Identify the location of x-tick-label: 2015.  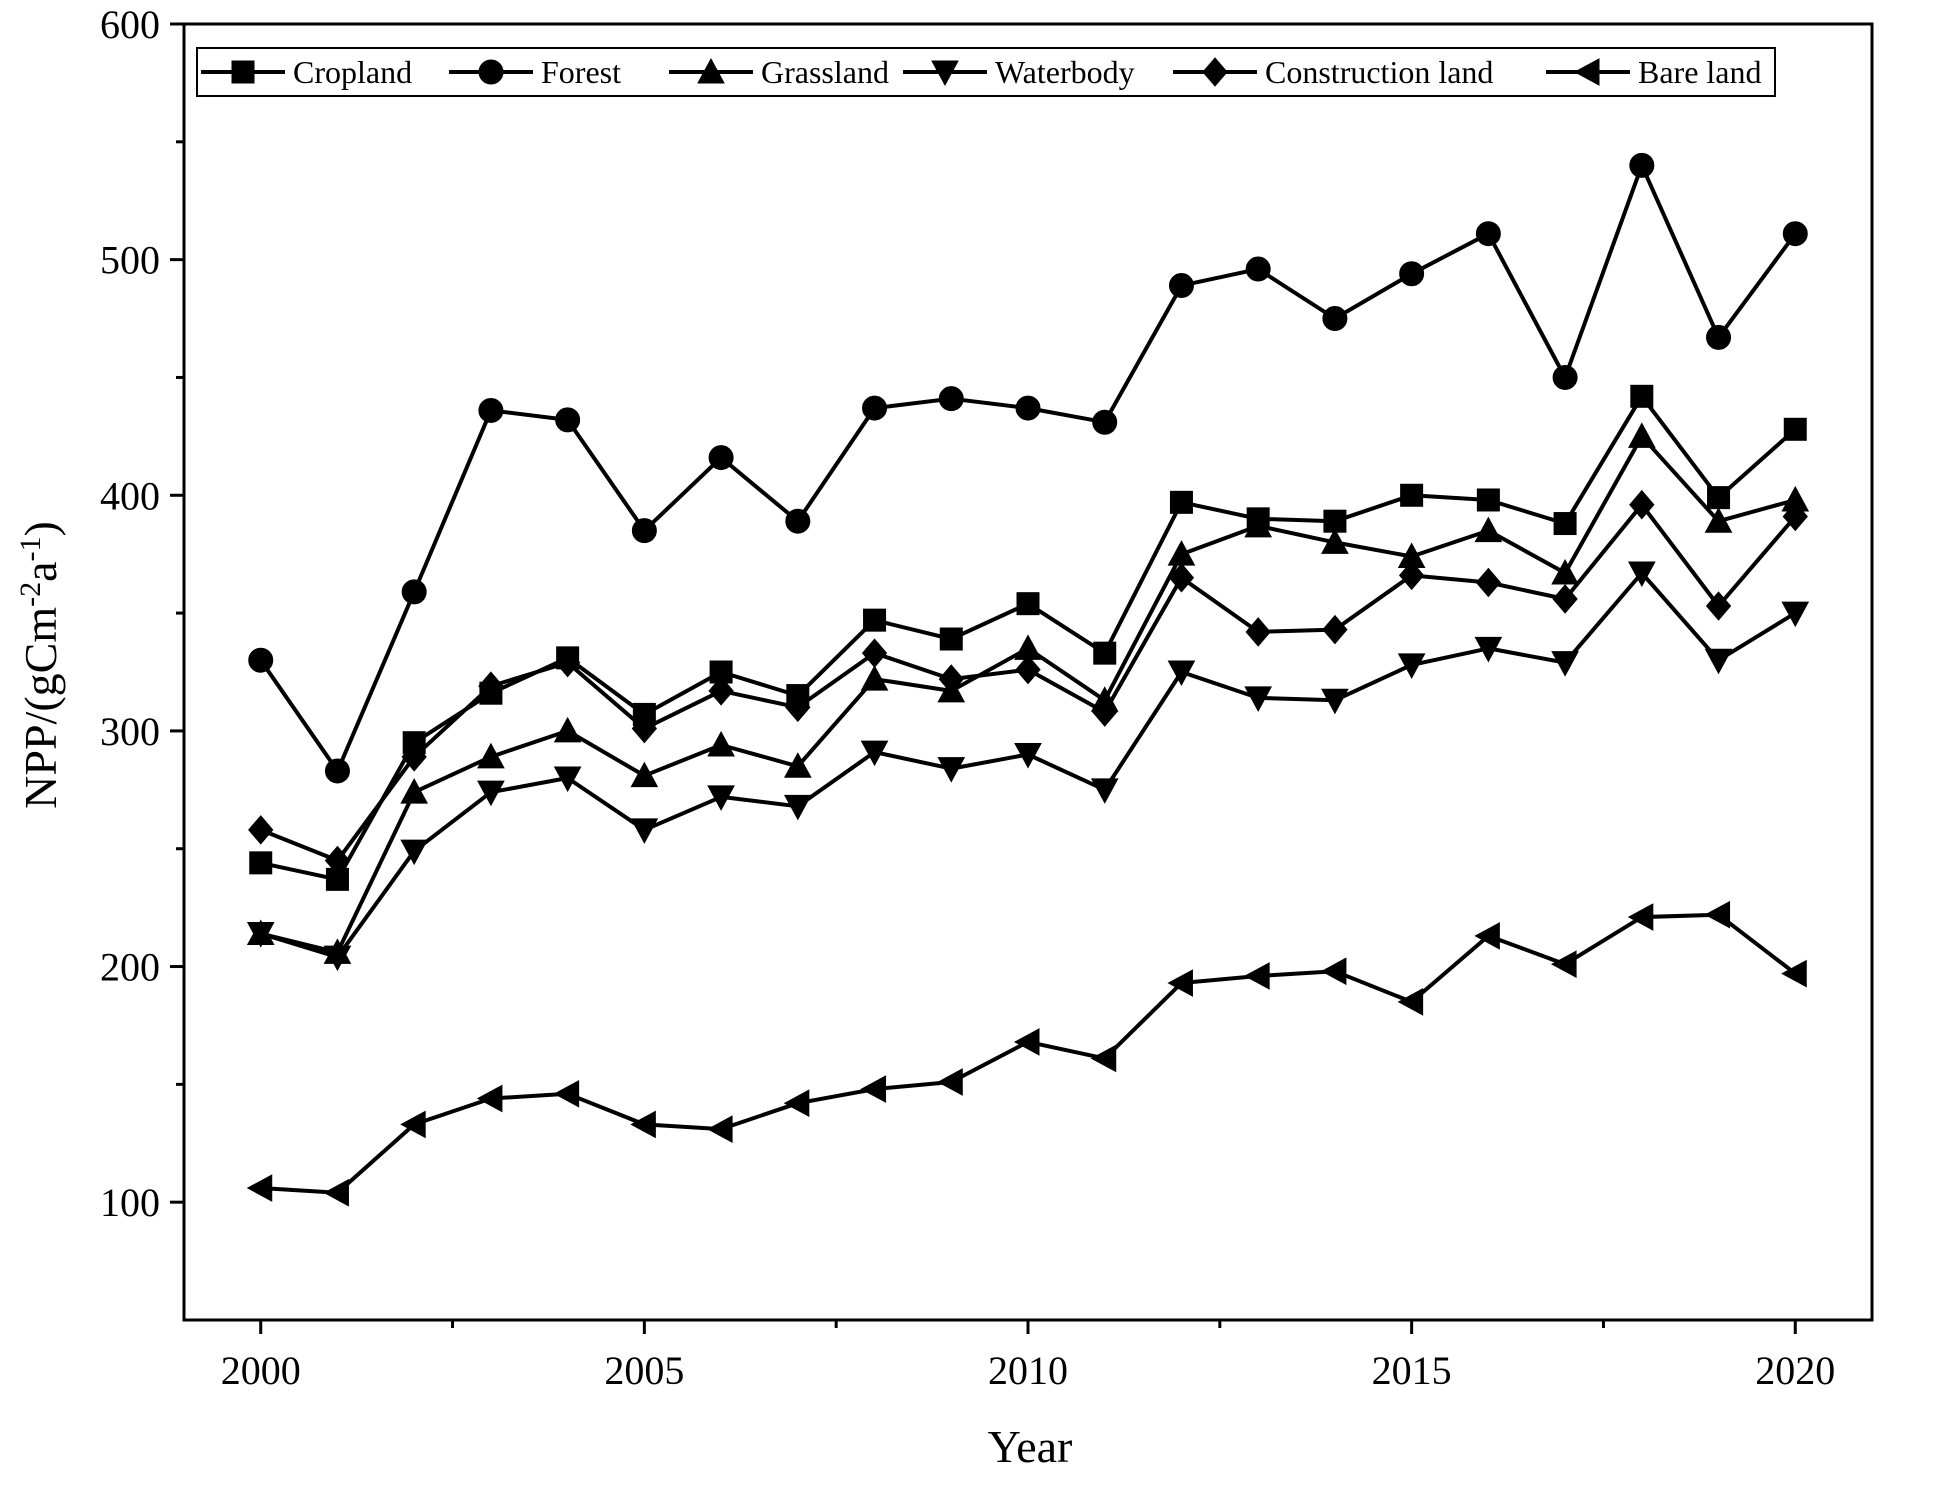
(1412, 1370).